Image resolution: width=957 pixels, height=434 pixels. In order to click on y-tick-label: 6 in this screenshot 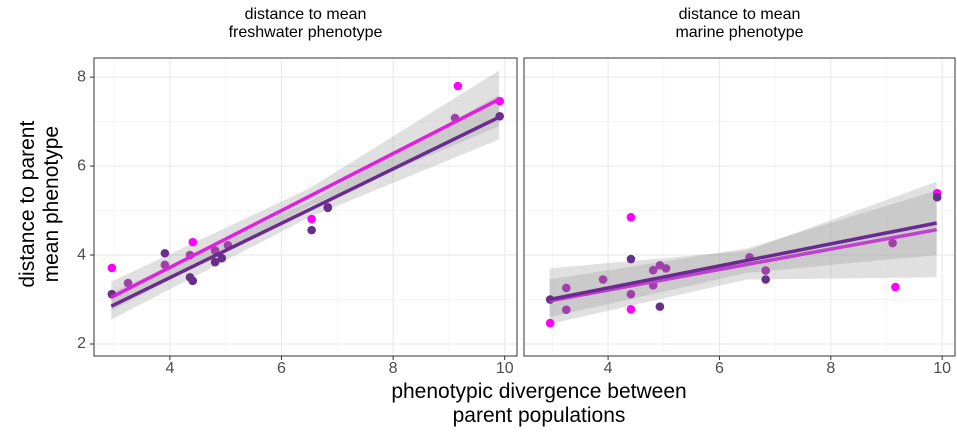, I will do `click(81, 165)`.